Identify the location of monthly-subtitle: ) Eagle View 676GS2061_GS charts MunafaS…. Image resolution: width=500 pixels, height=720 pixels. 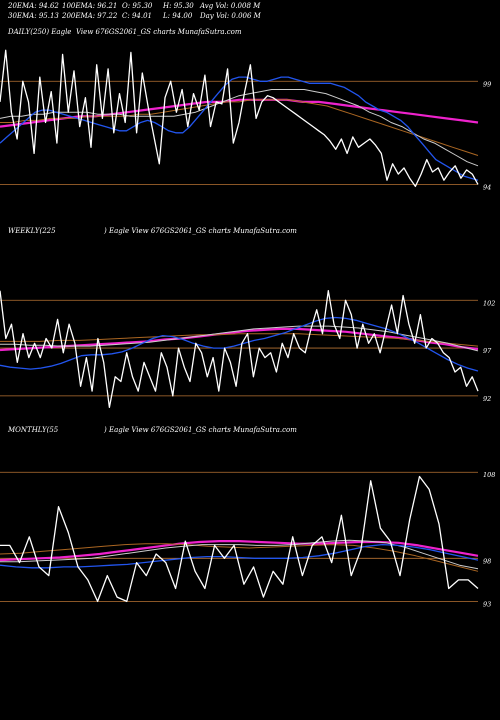
(200, 430).